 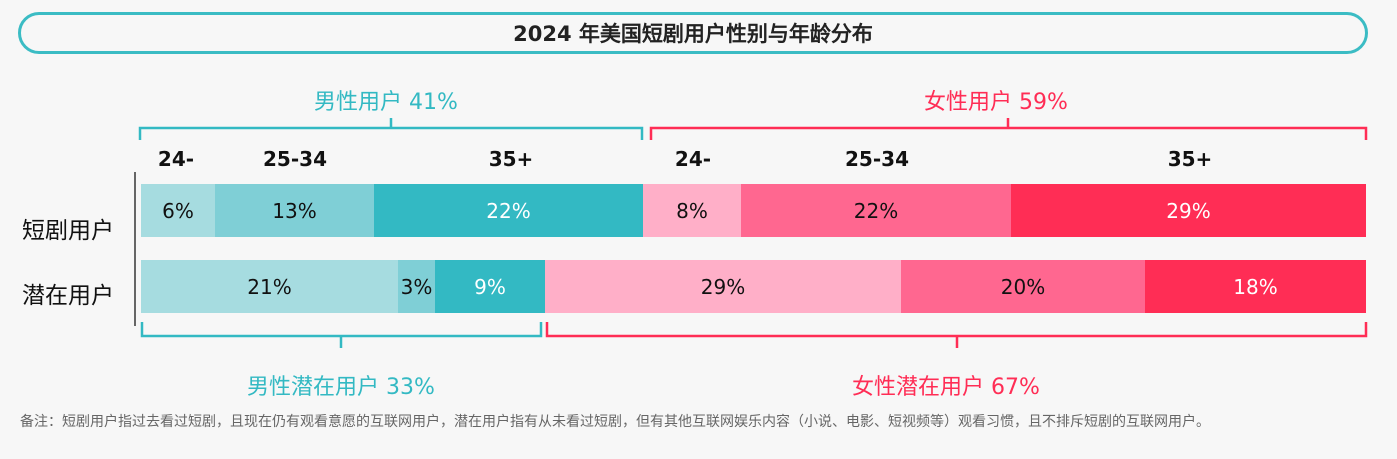 I want to click on bracket-female-users, so click(x=1008, y=129).